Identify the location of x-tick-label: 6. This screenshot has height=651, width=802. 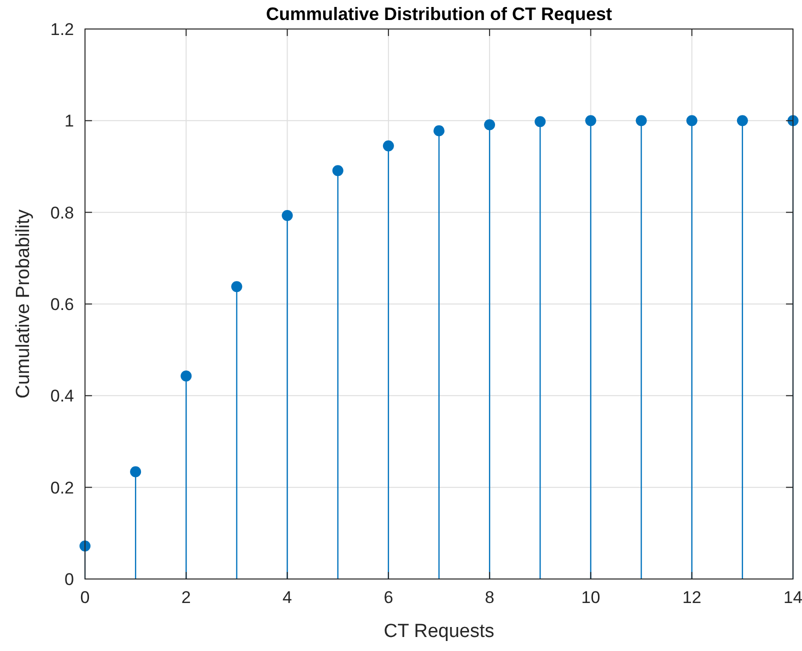
(389, 597).